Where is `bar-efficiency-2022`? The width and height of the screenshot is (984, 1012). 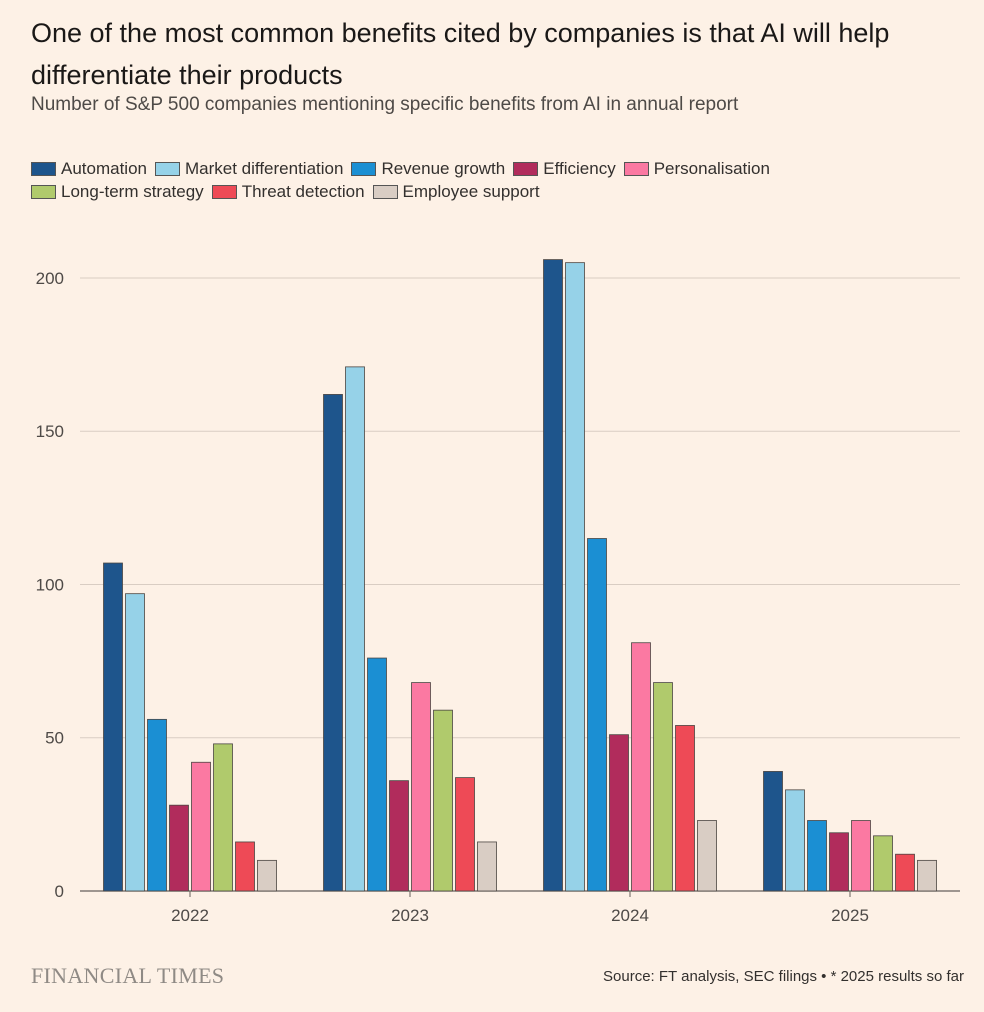 bar-efficiency-2022 is located at coordinates (179, 848).